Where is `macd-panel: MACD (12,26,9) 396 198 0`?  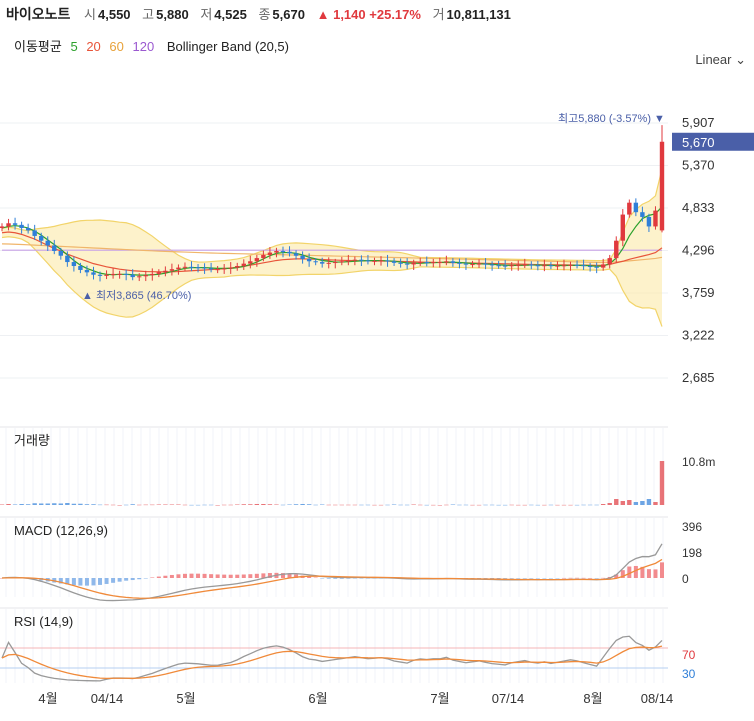 macd-panel: MACD (12,26,9) 396 198 0 is located at coordinates (351, 561).